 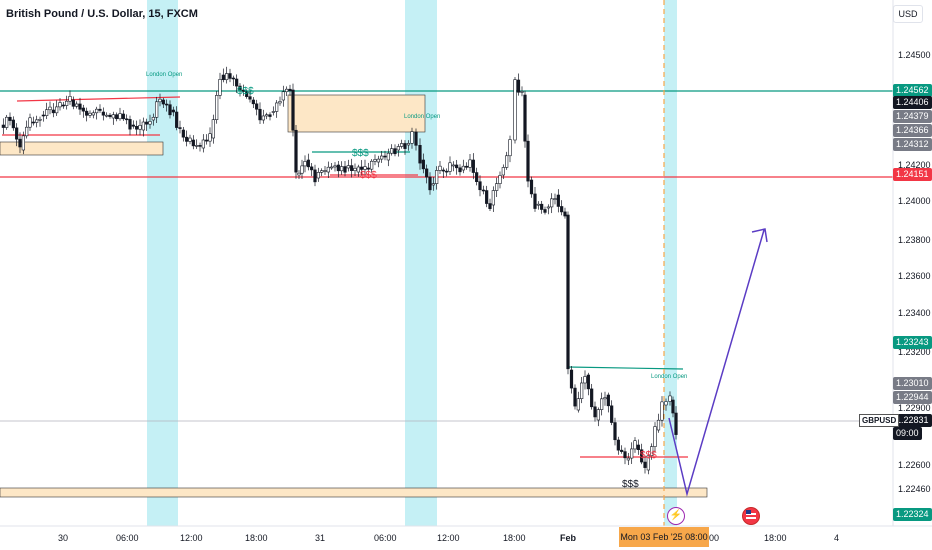 What do you see at coordinates (669, 377) in the screenshot?
I see `session-label: London Open` at bounding box center [669, 377].